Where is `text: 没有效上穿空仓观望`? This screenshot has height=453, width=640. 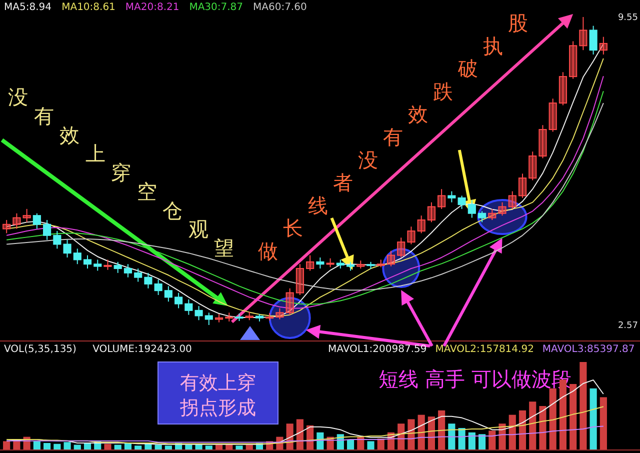
text: 没有效上穿空仓观望 is located at coordinates (121, 172).